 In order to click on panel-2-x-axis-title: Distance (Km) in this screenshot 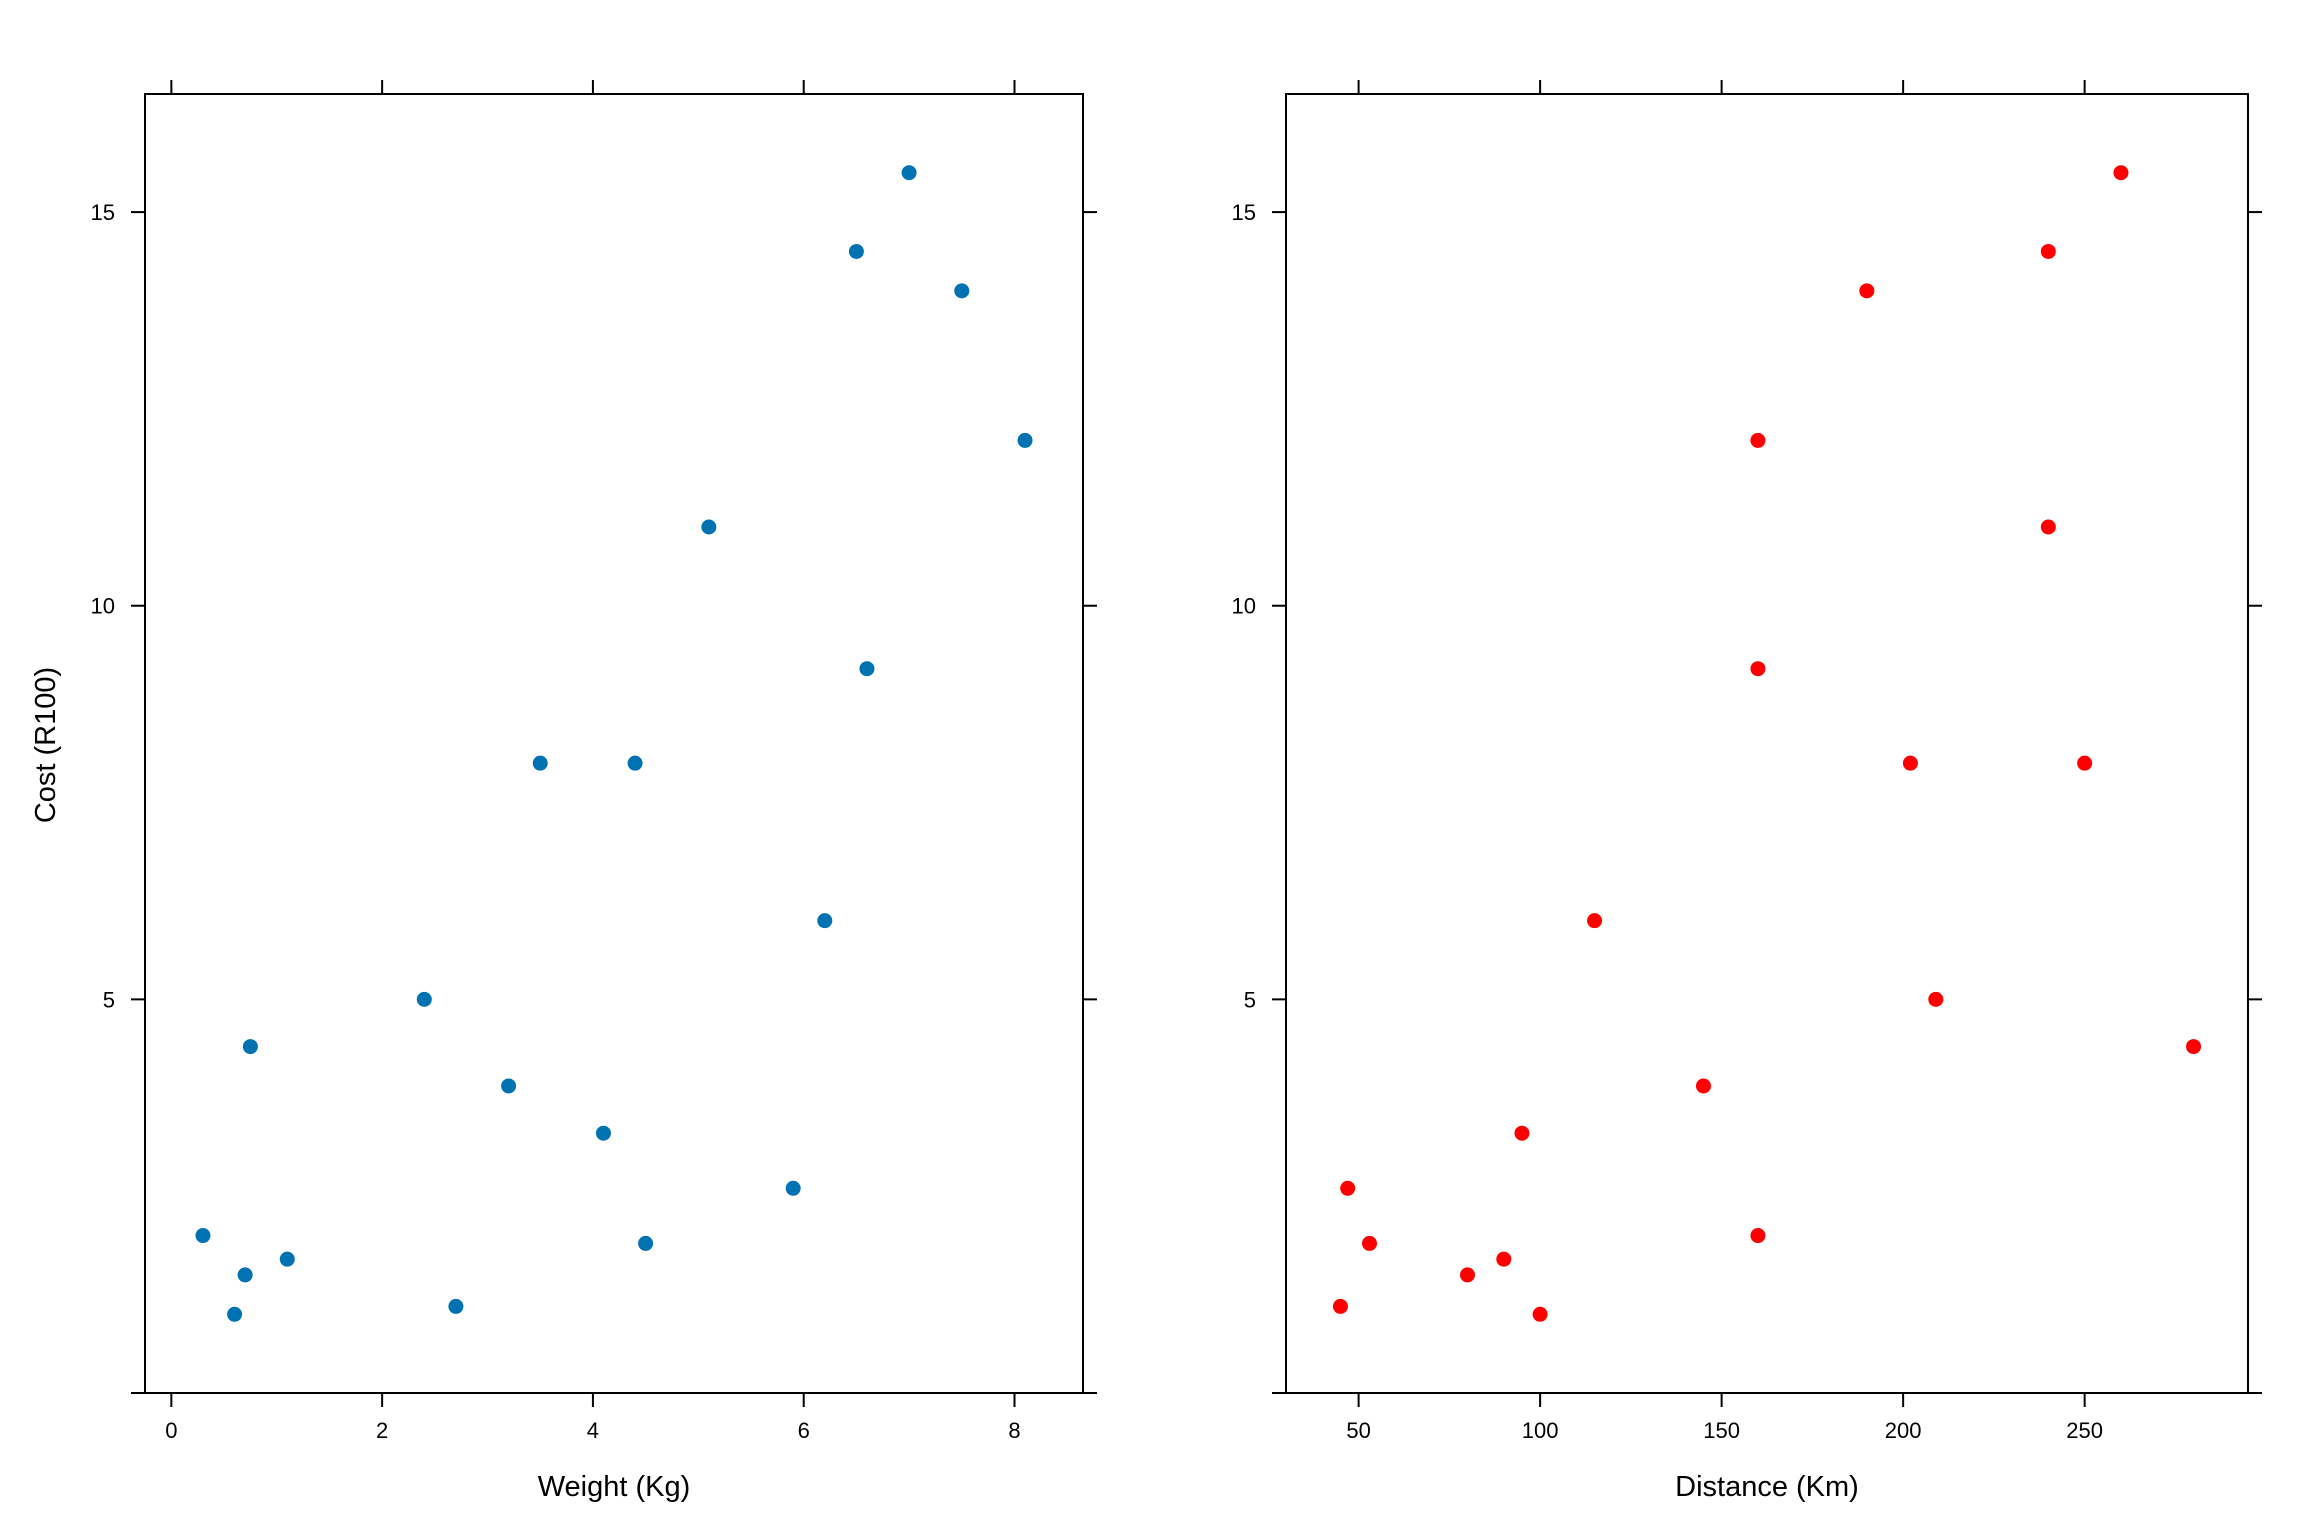, I will do `click(1767, 1487)`.